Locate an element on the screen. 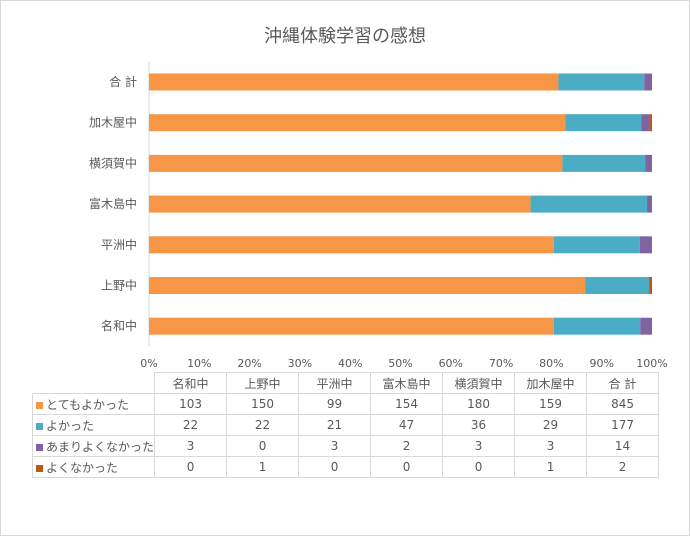 The width and height of the screenshot is (690, 536). x-tick-label: 40% is located at coordinates (350, 363).